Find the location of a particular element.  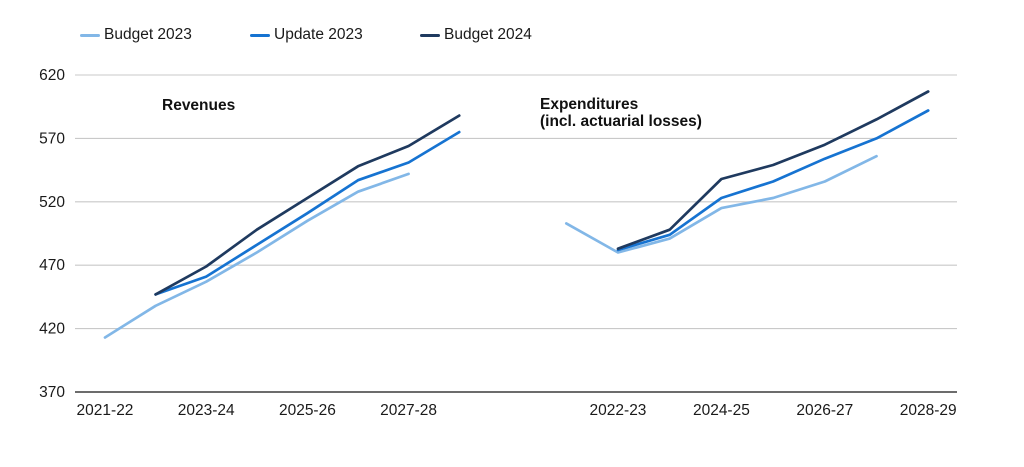

legend-line-swatch-update-2023 is located at coordinates (260, 35).